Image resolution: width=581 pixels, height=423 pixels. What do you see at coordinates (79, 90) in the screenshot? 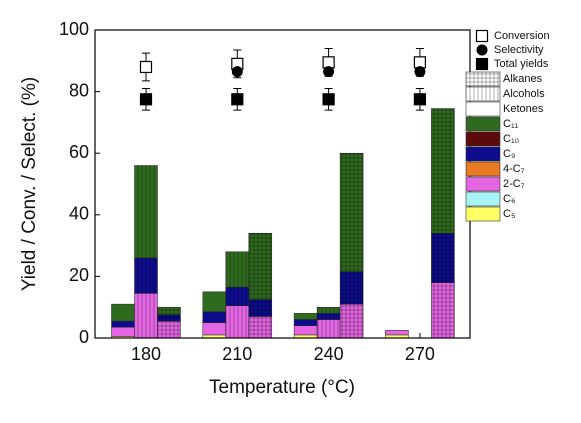
I see `y-tick-label: 80` at bounding box center [79, 90].